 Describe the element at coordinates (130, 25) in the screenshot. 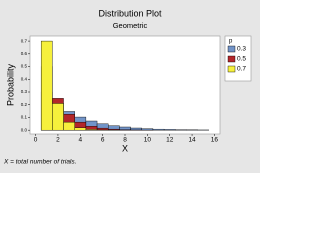

I see `chart-subtitle: Geometric` at that location.